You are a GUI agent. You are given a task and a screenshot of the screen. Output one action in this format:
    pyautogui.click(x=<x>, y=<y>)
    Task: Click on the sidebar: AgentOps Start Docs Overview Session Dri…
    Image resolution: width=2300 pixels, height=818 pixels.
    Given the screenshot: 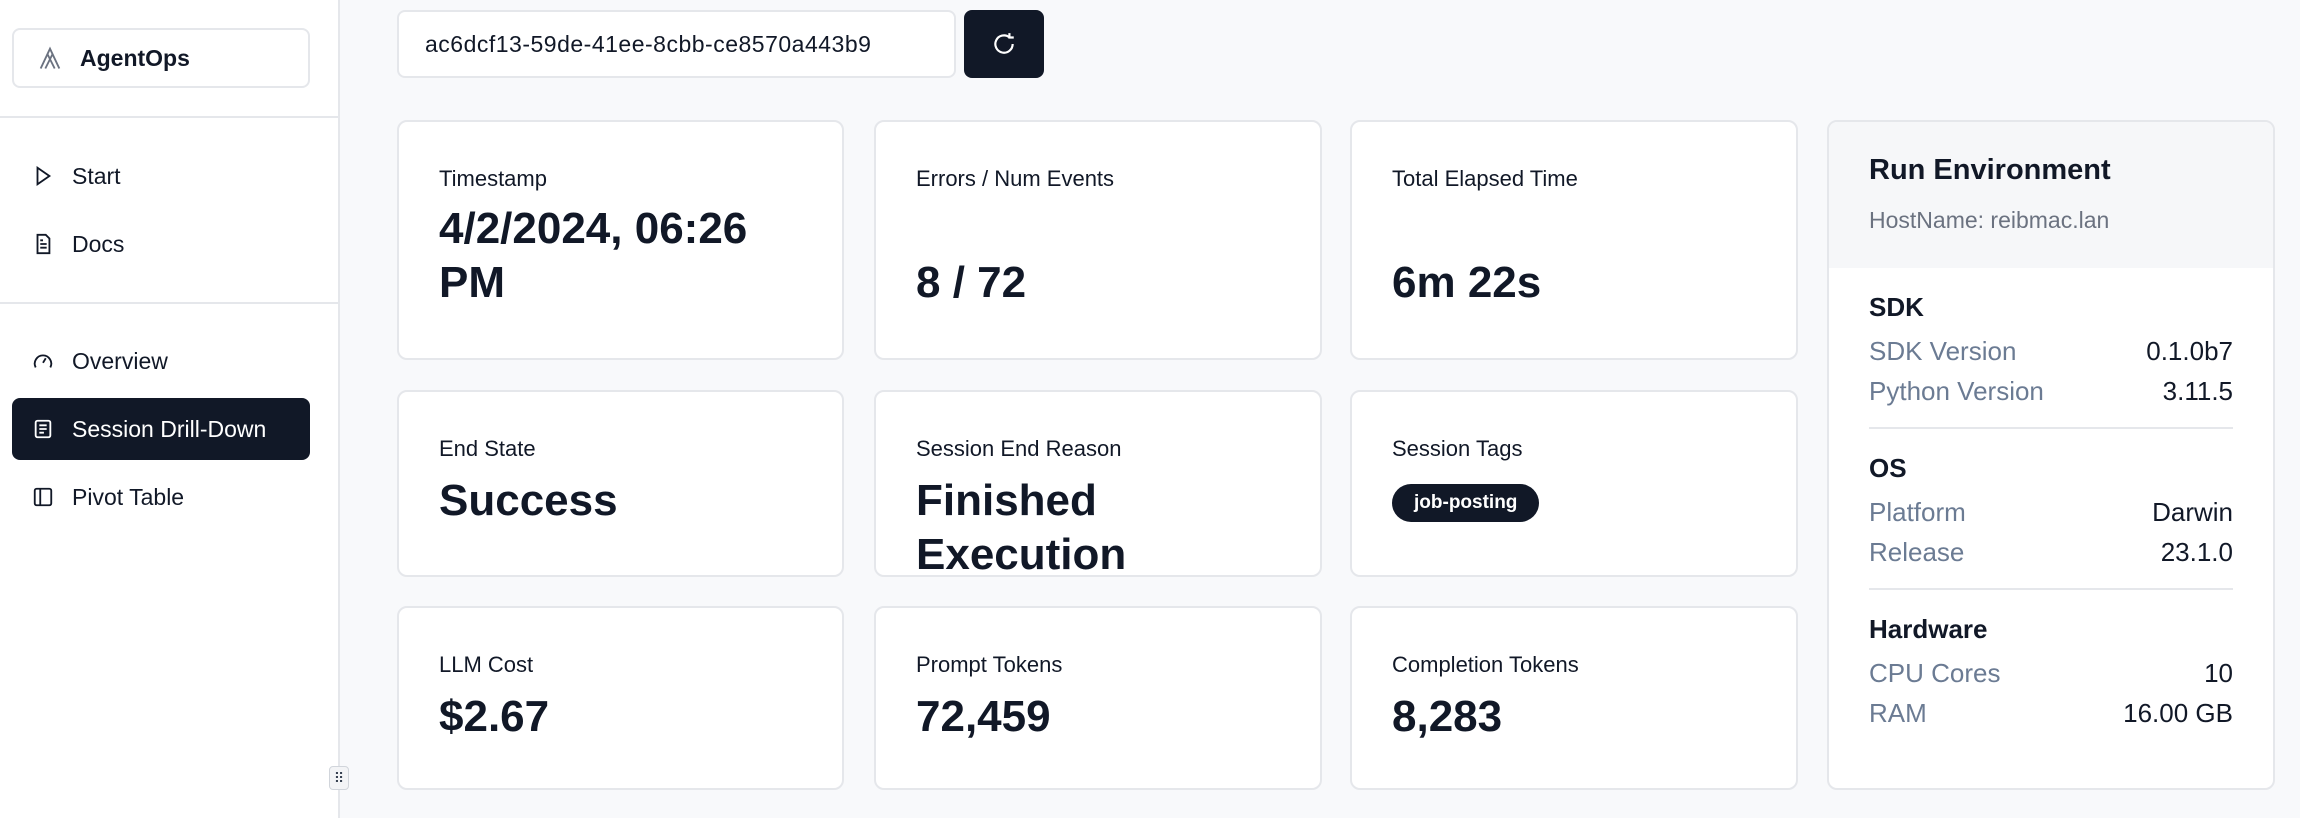 What is the action you would take?
    pyautogui.click(x=170, y=409)
    